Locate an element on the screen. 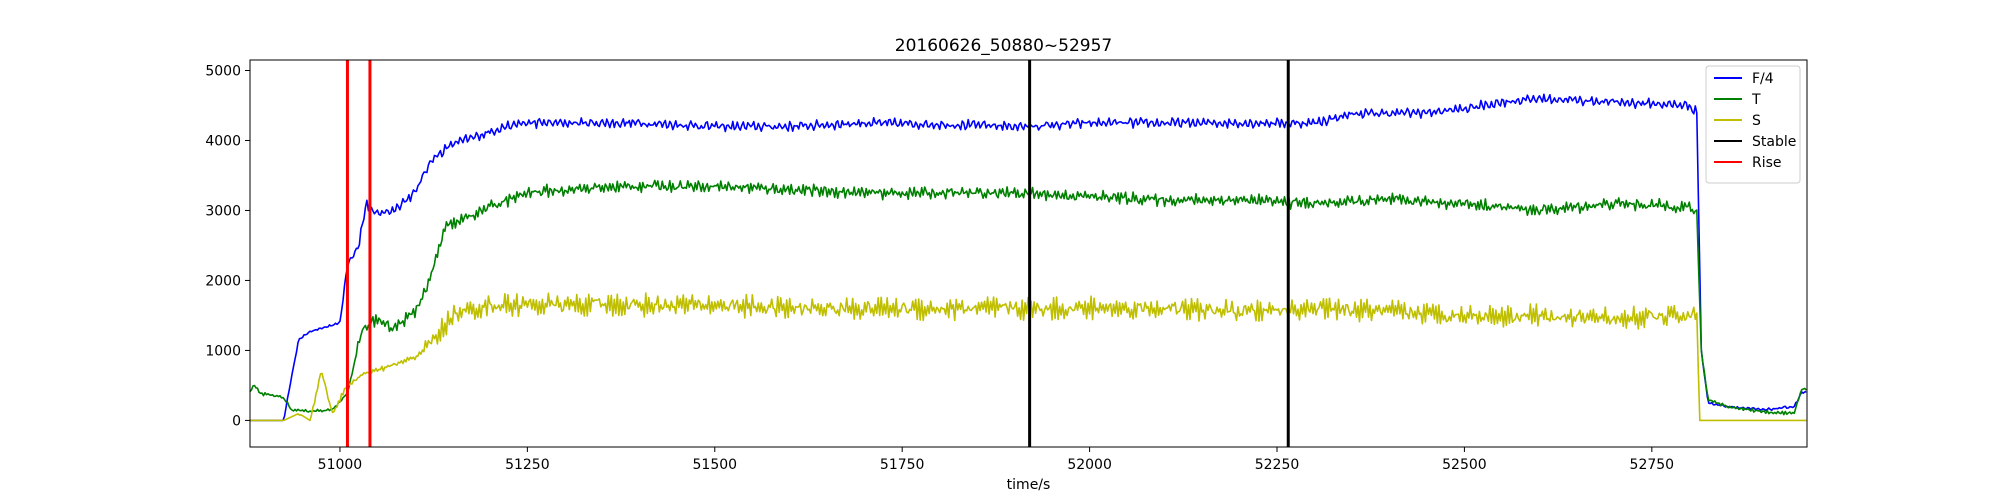 This screenshot has width=2000, height=500. y-tick-label: 0 is located at coordinates (236, 421).